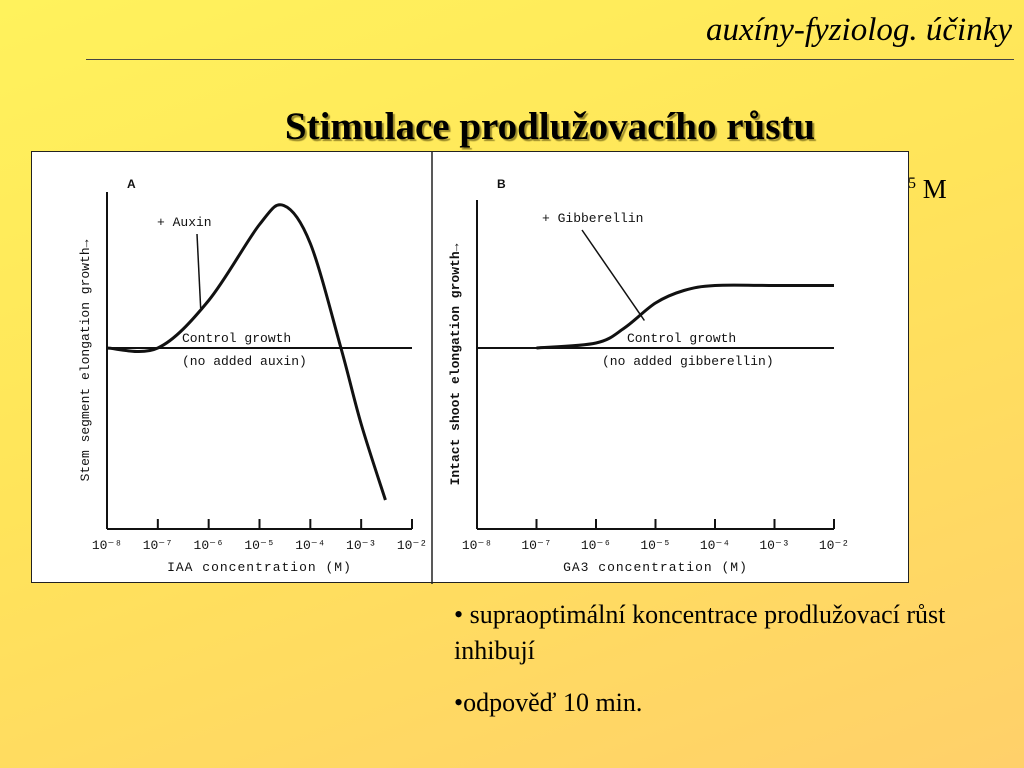  What do you see at coordinates (259, 567) in the screenshot?
I see `panel-a-x-axis-label: IAA concentration (M)` at bounding box center [259, 567].